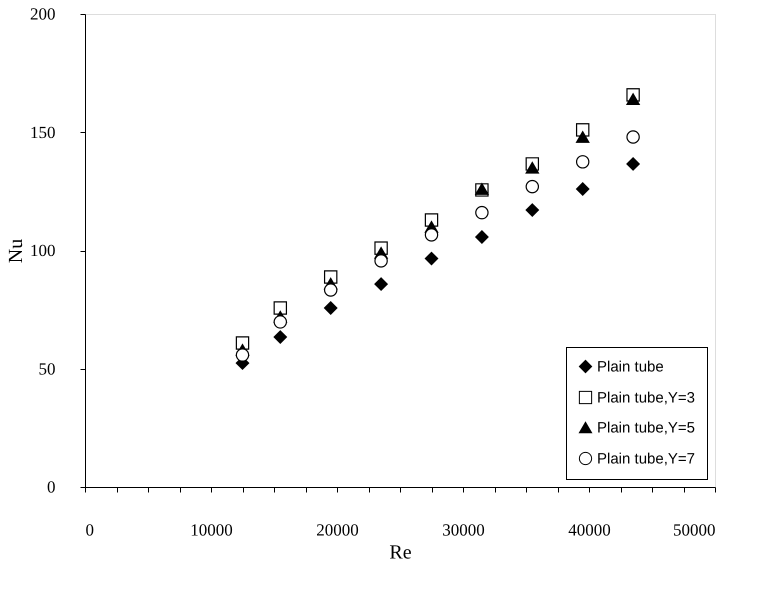  Describe the element at coordinates (400, 553) in the screenshot. I see `x-axis-title: Re` at that location.